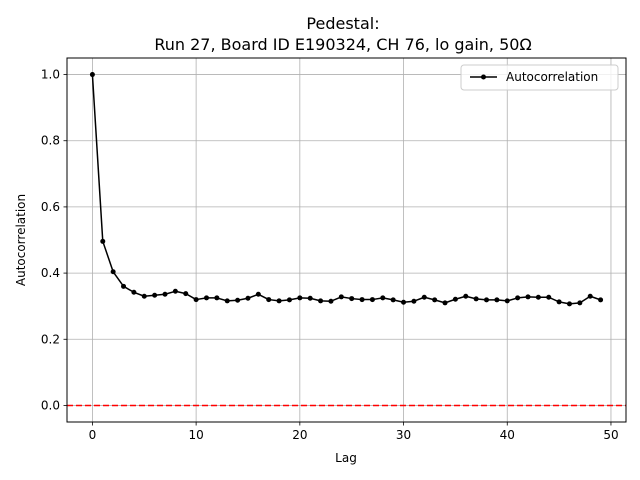 This screenshot has width=640, height=480. What do you see at coordinates (610, 435) in the screenshot?
I see `x-tick-label: 50` at bounding box center [610, 435].